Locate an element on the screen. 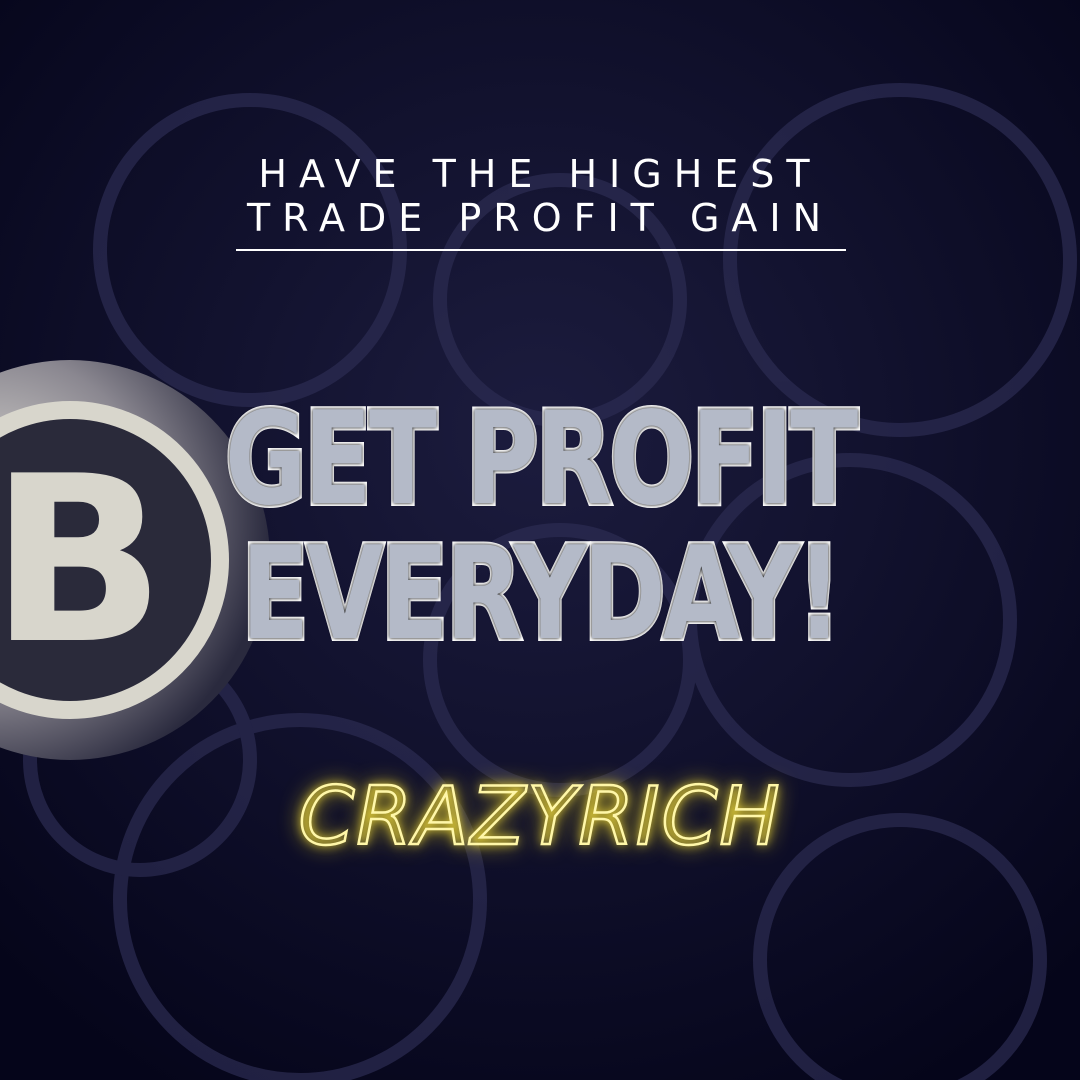 This screenshot has width=1080, height=1080. headline-line1: GET PROFIT is located at coordinates (542, 459).